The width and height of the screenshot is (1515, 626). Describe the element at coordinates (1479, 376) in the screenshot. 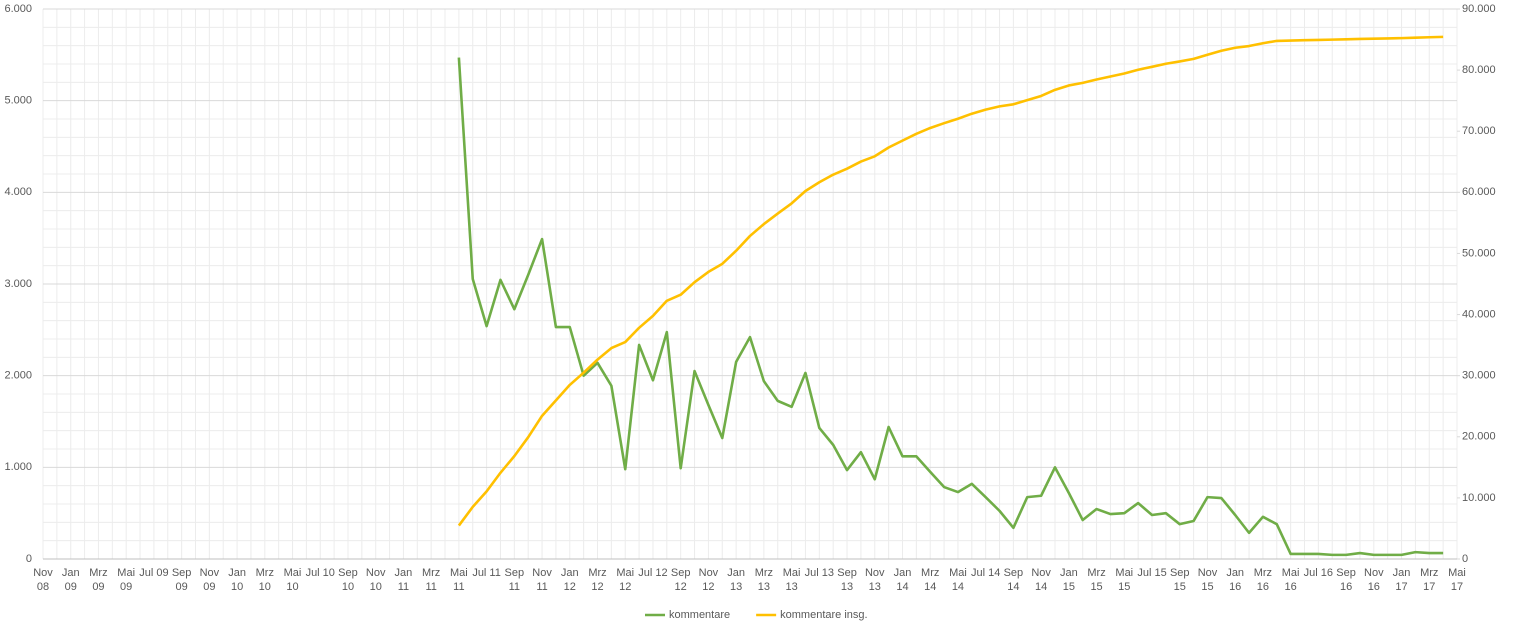

I see `y2-tick-label: 30.000` at that location.